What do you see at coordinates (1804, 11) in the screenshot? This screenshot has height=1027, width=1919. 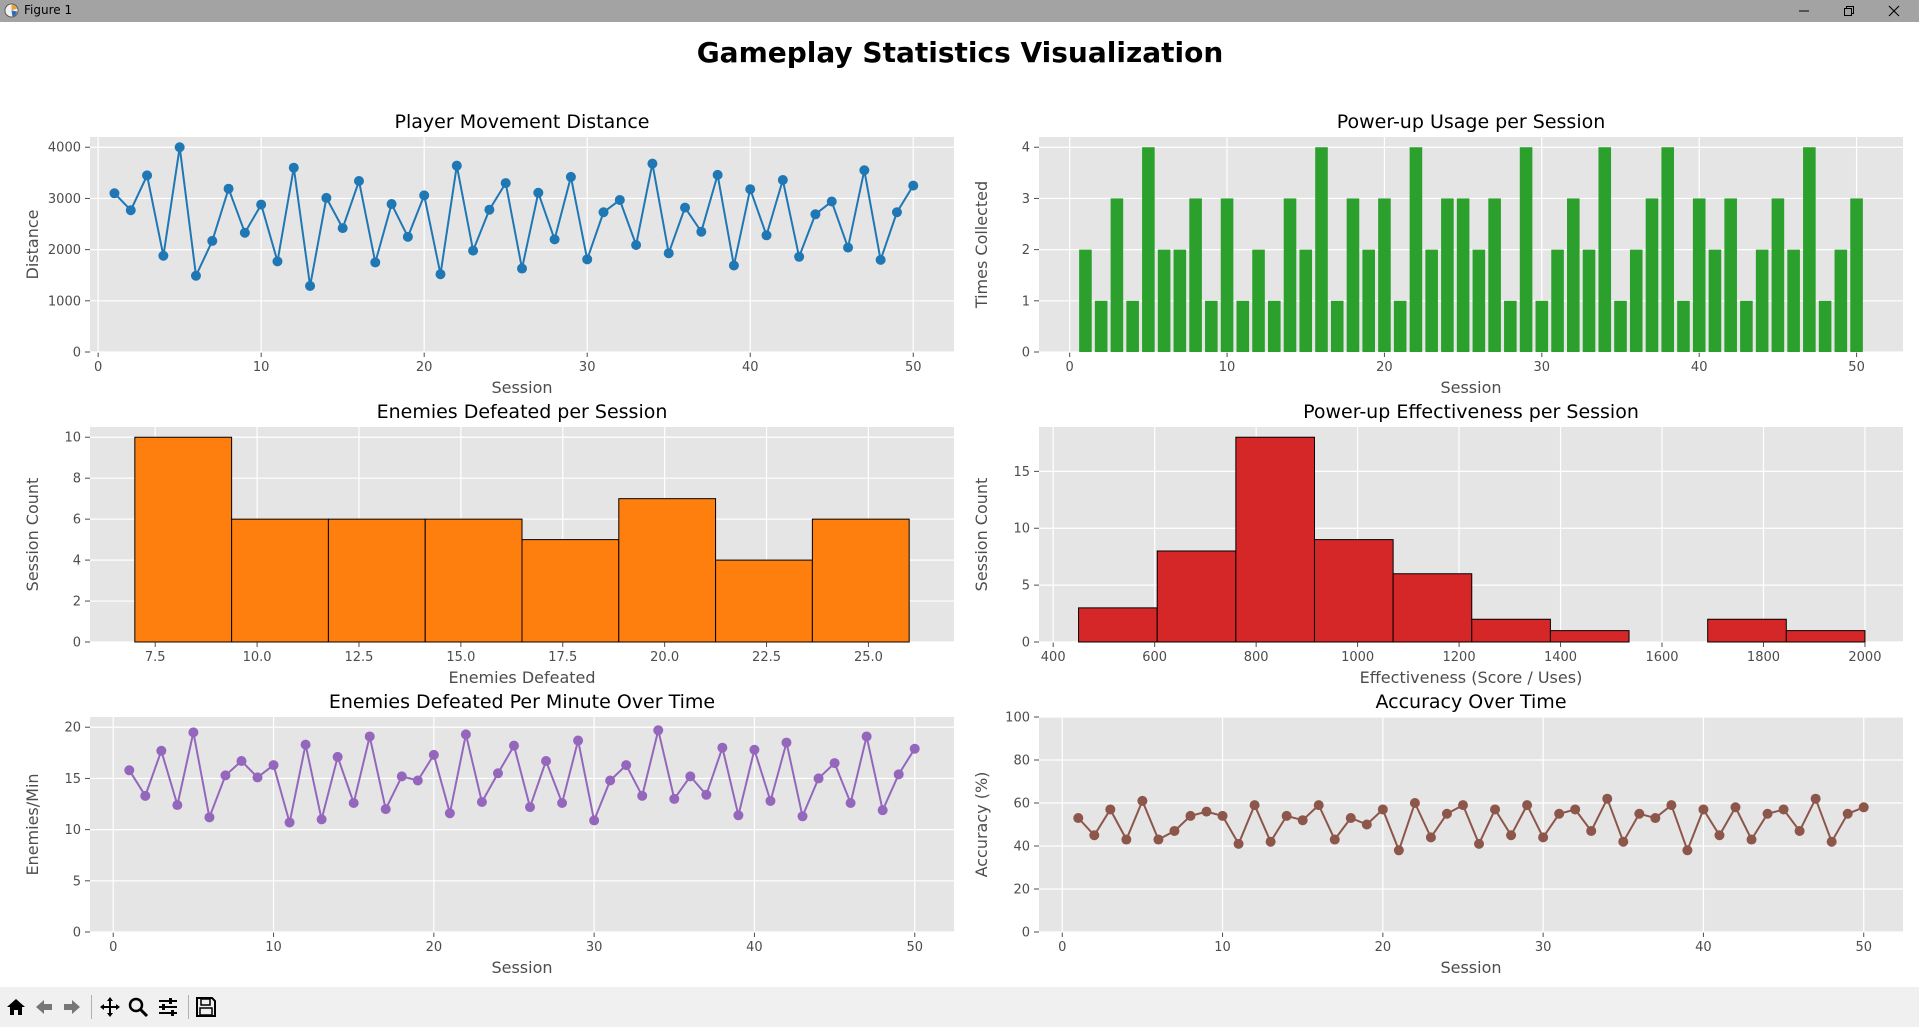 I see `minimize-button` at bounding box center [1804, 11].